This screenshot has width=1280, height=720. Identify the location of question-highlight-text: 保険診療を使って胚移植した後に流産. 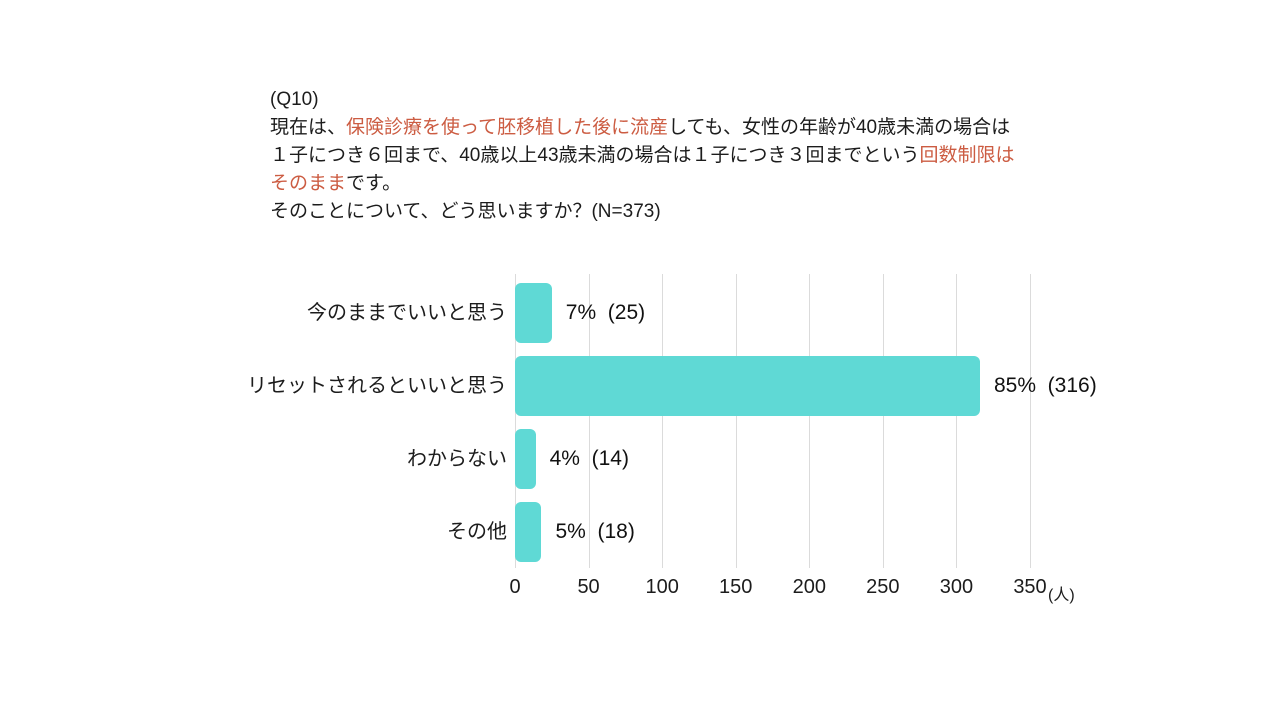
(507, 127).